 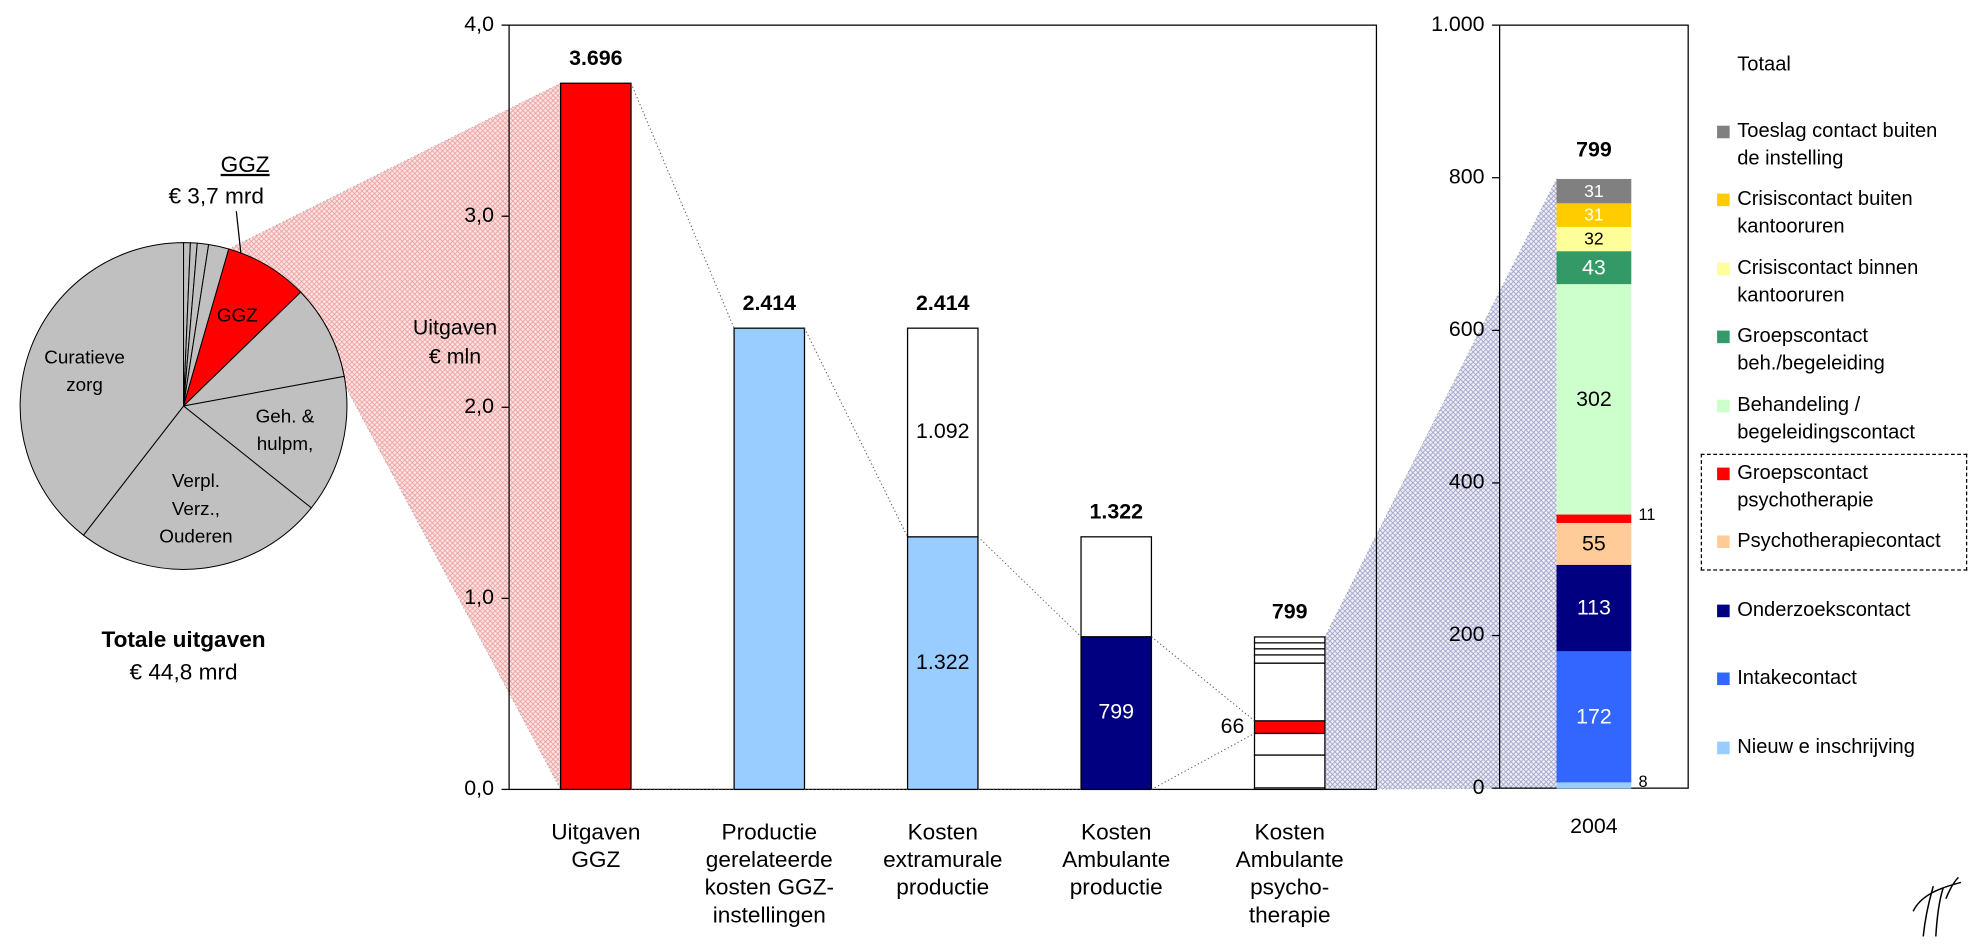 What do you see at coordinates (595, 831) in the screenshot?
I see `x-tick-label: Uitgaven` at bounding box center [595, 831].